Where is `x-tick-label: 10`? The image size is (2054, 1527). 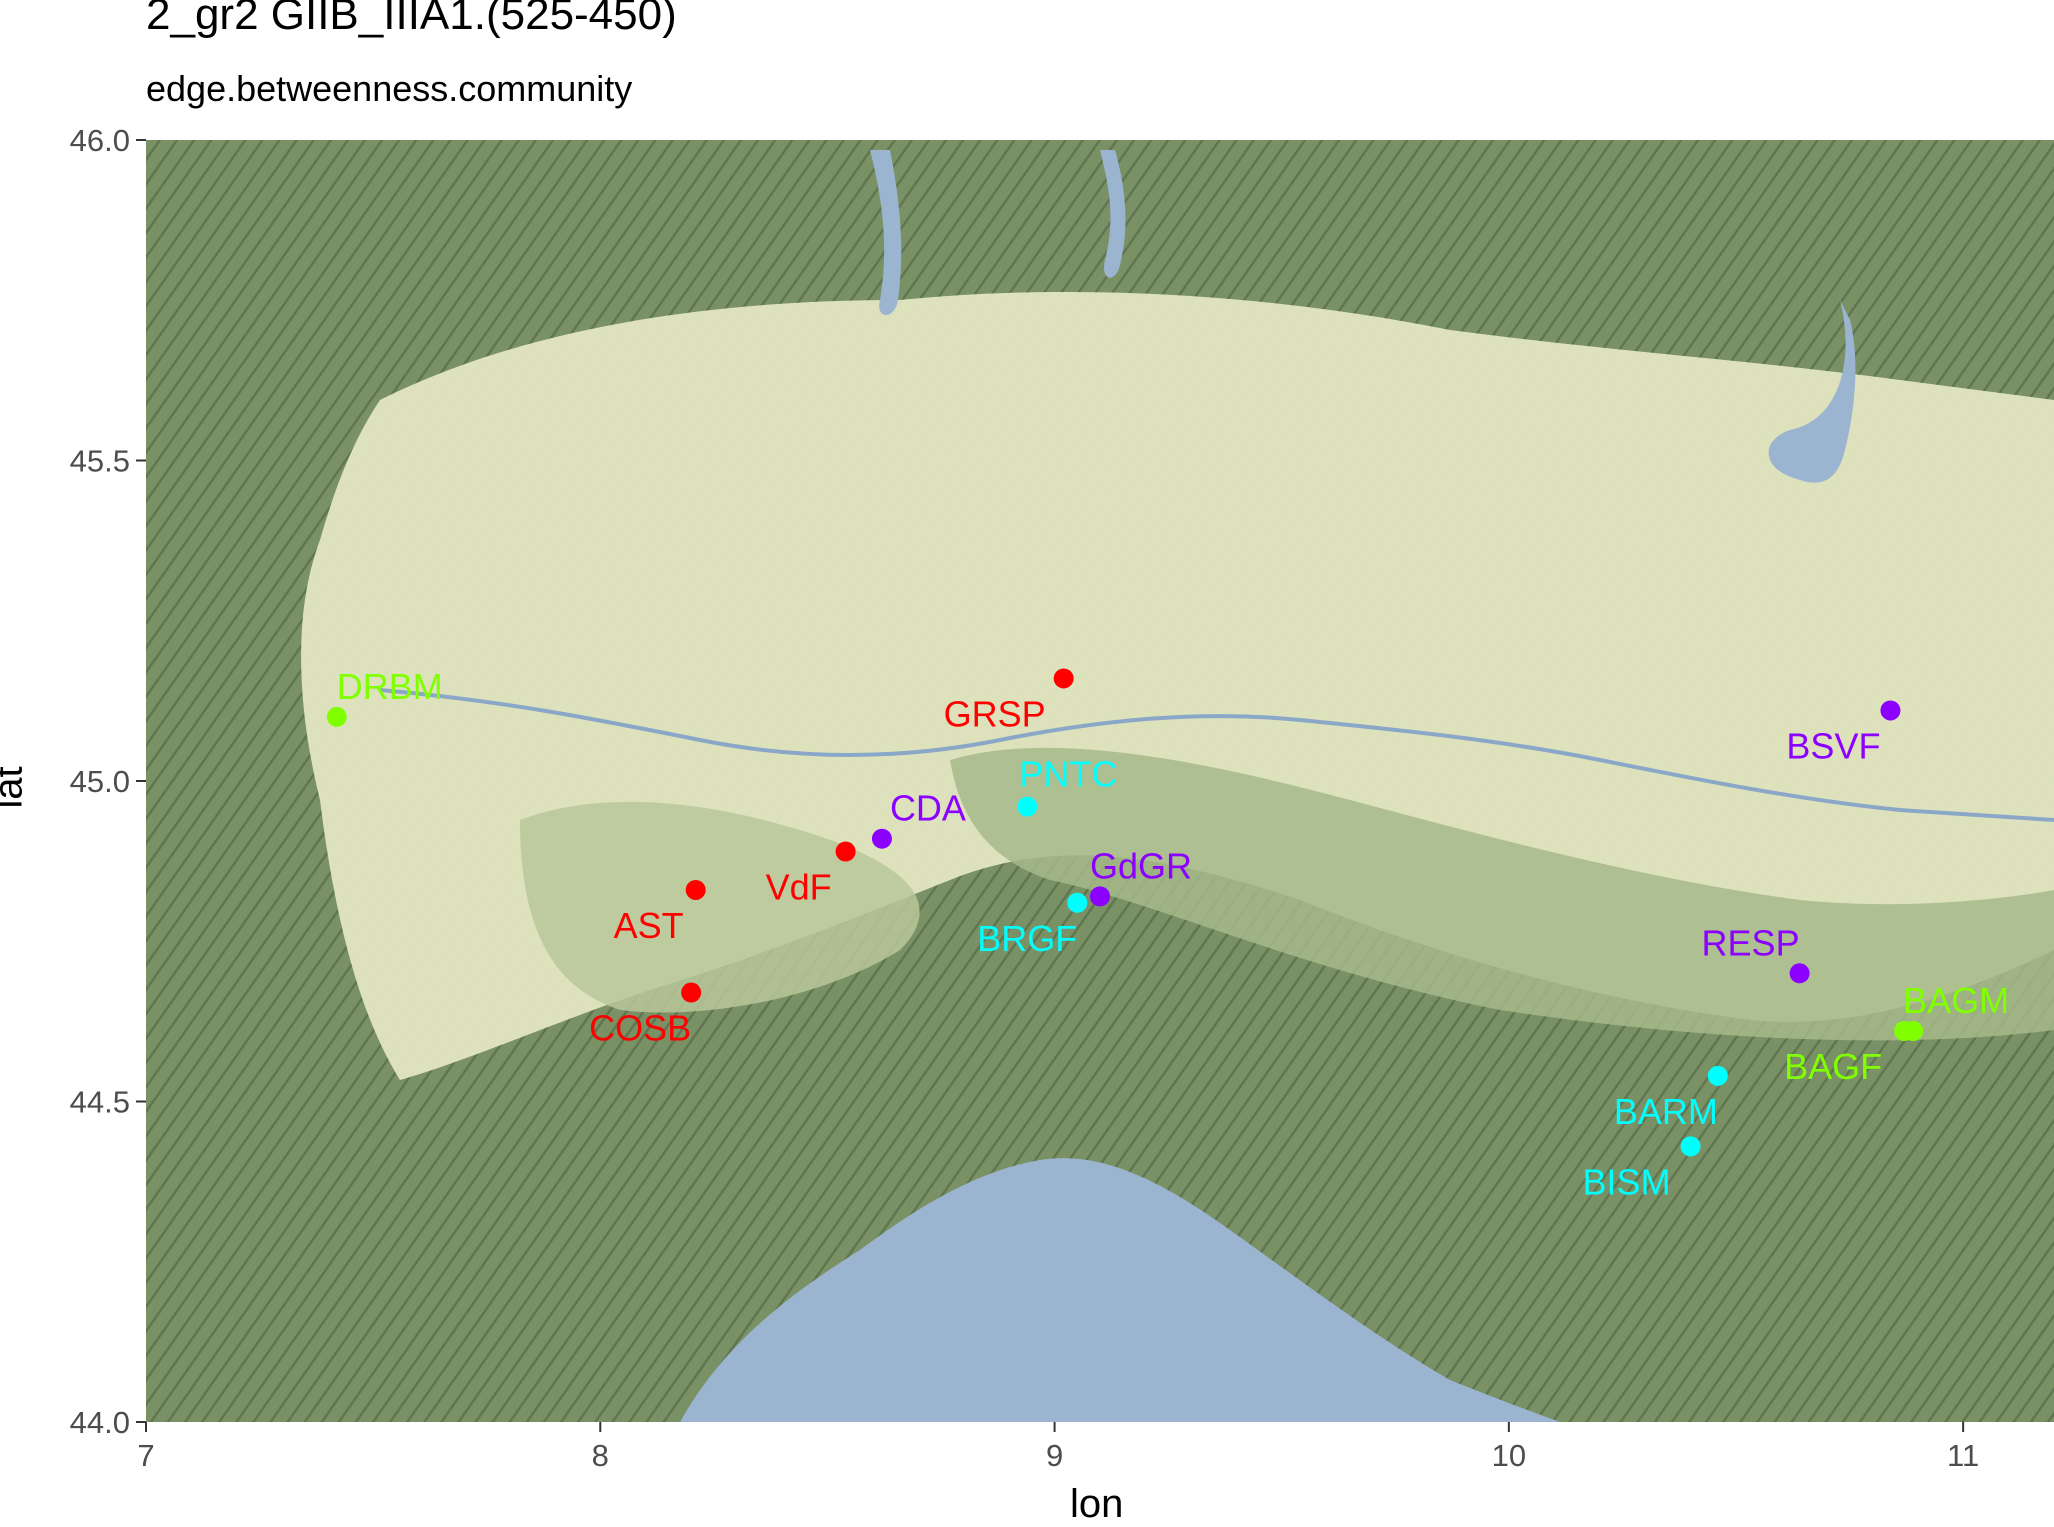 x-tick-label: 10 is located at coordinates (1509, 1455).